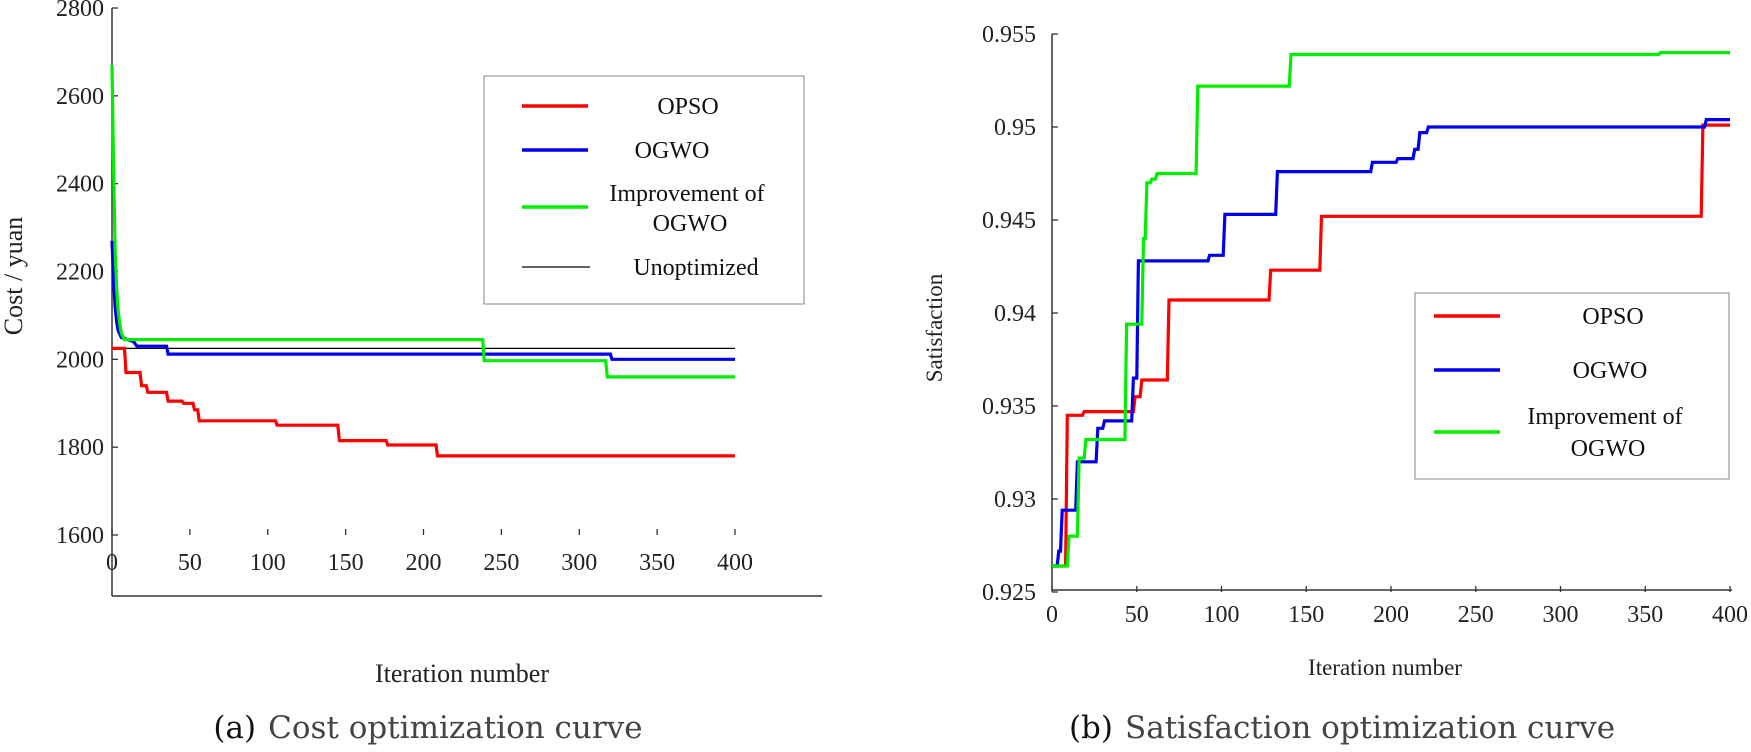 This screenshot has width=1751, height=752. I want to click on chart-a-y-tick-label: 2000, so click(80, 360).